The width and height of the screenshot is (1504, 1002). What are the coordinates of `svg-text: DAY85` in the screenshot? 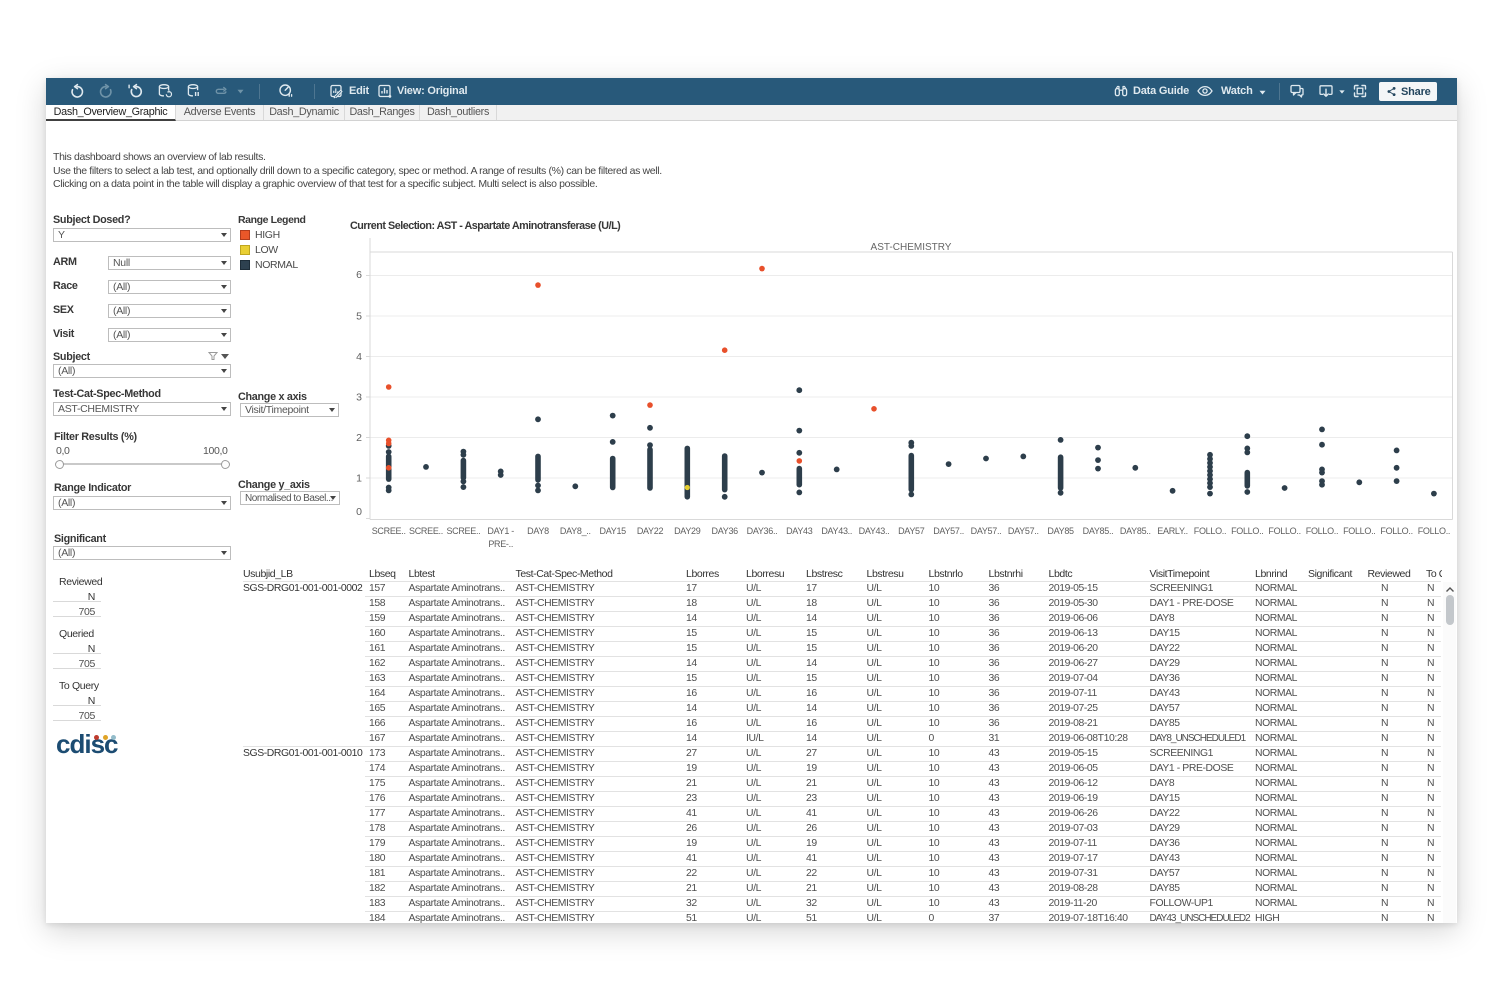 It's located at (1060, 531).